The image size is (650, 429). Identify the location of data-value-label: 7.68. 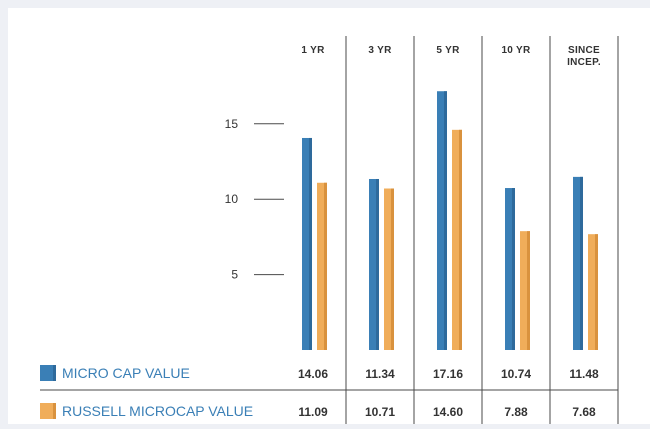
(584, 412).